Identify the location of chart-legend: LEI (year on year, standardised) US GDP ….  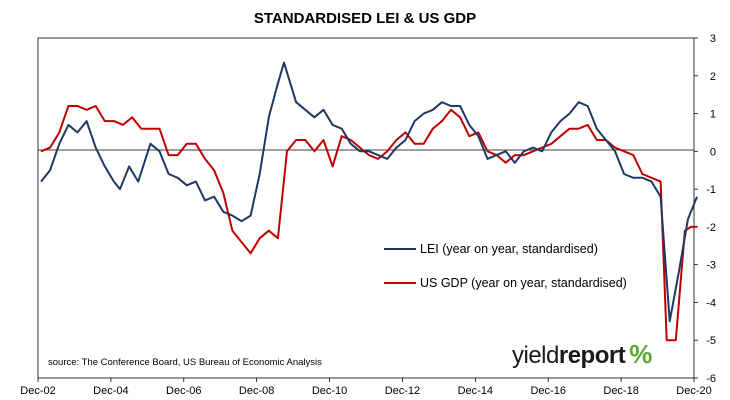
(505, 266).